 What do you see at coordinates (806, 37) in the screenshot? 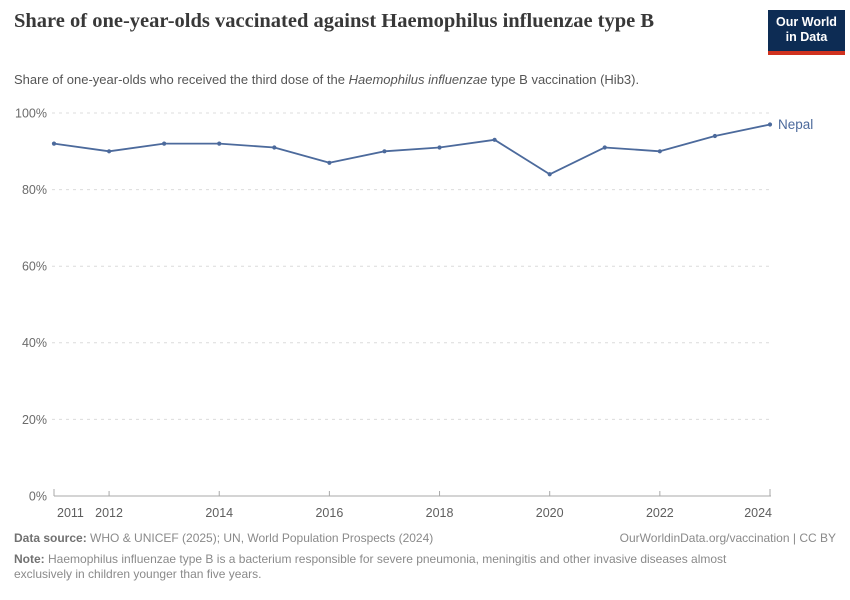
I see `owid-logo-line2: in Data` at bounding box center [806, 37].